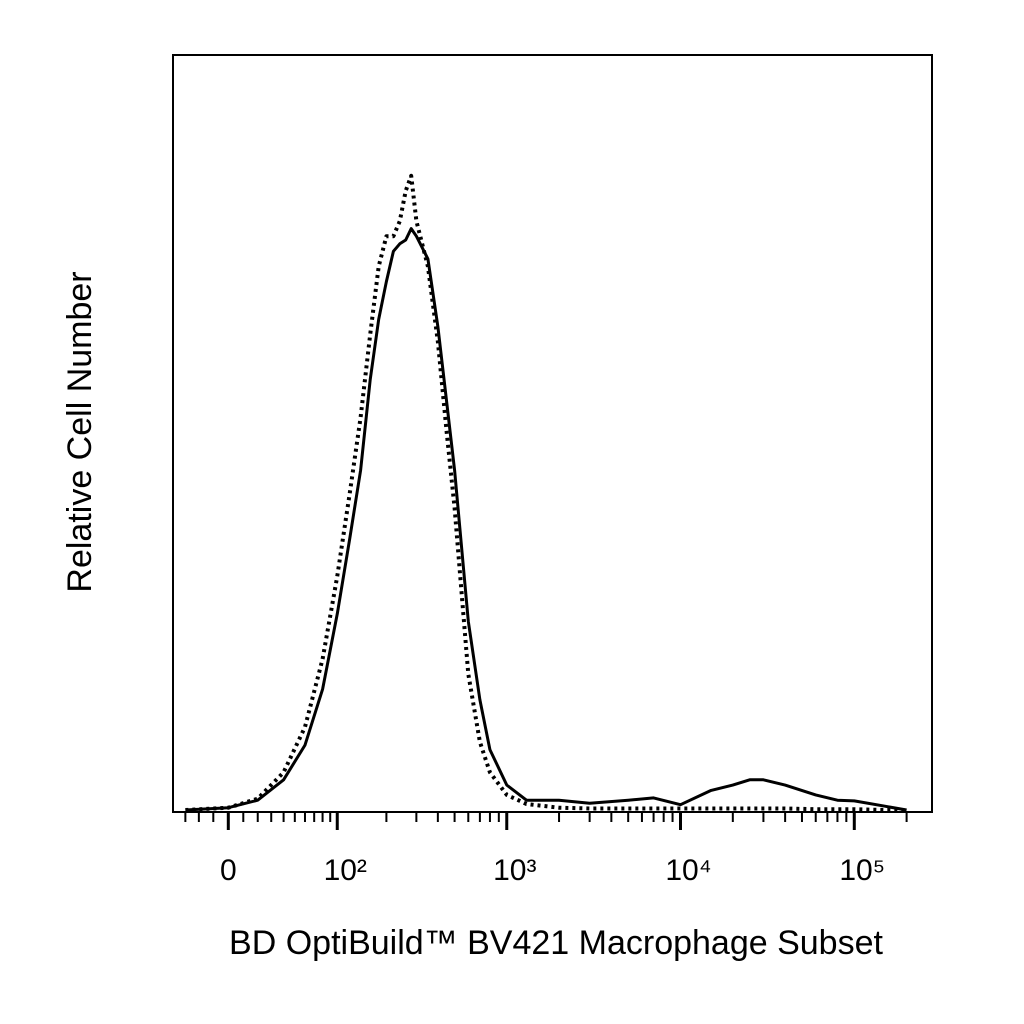  Describe the element at coordinates (514, 870) in the screenshot. I see `x-tick-label: 10³` at that location.